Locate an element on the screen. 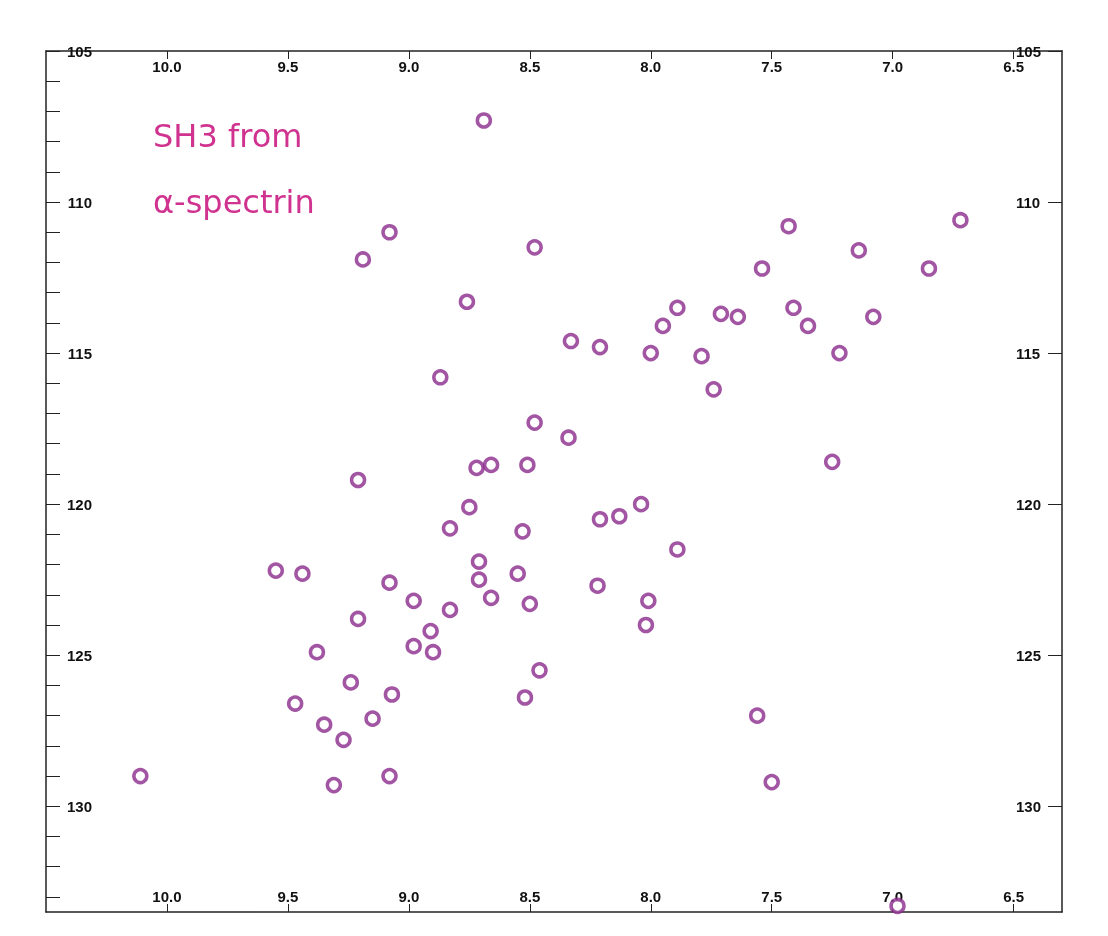 The height and width of the screenshot is (936, 1108). y-tick-label: 120 is located at coordinates (79, 504).